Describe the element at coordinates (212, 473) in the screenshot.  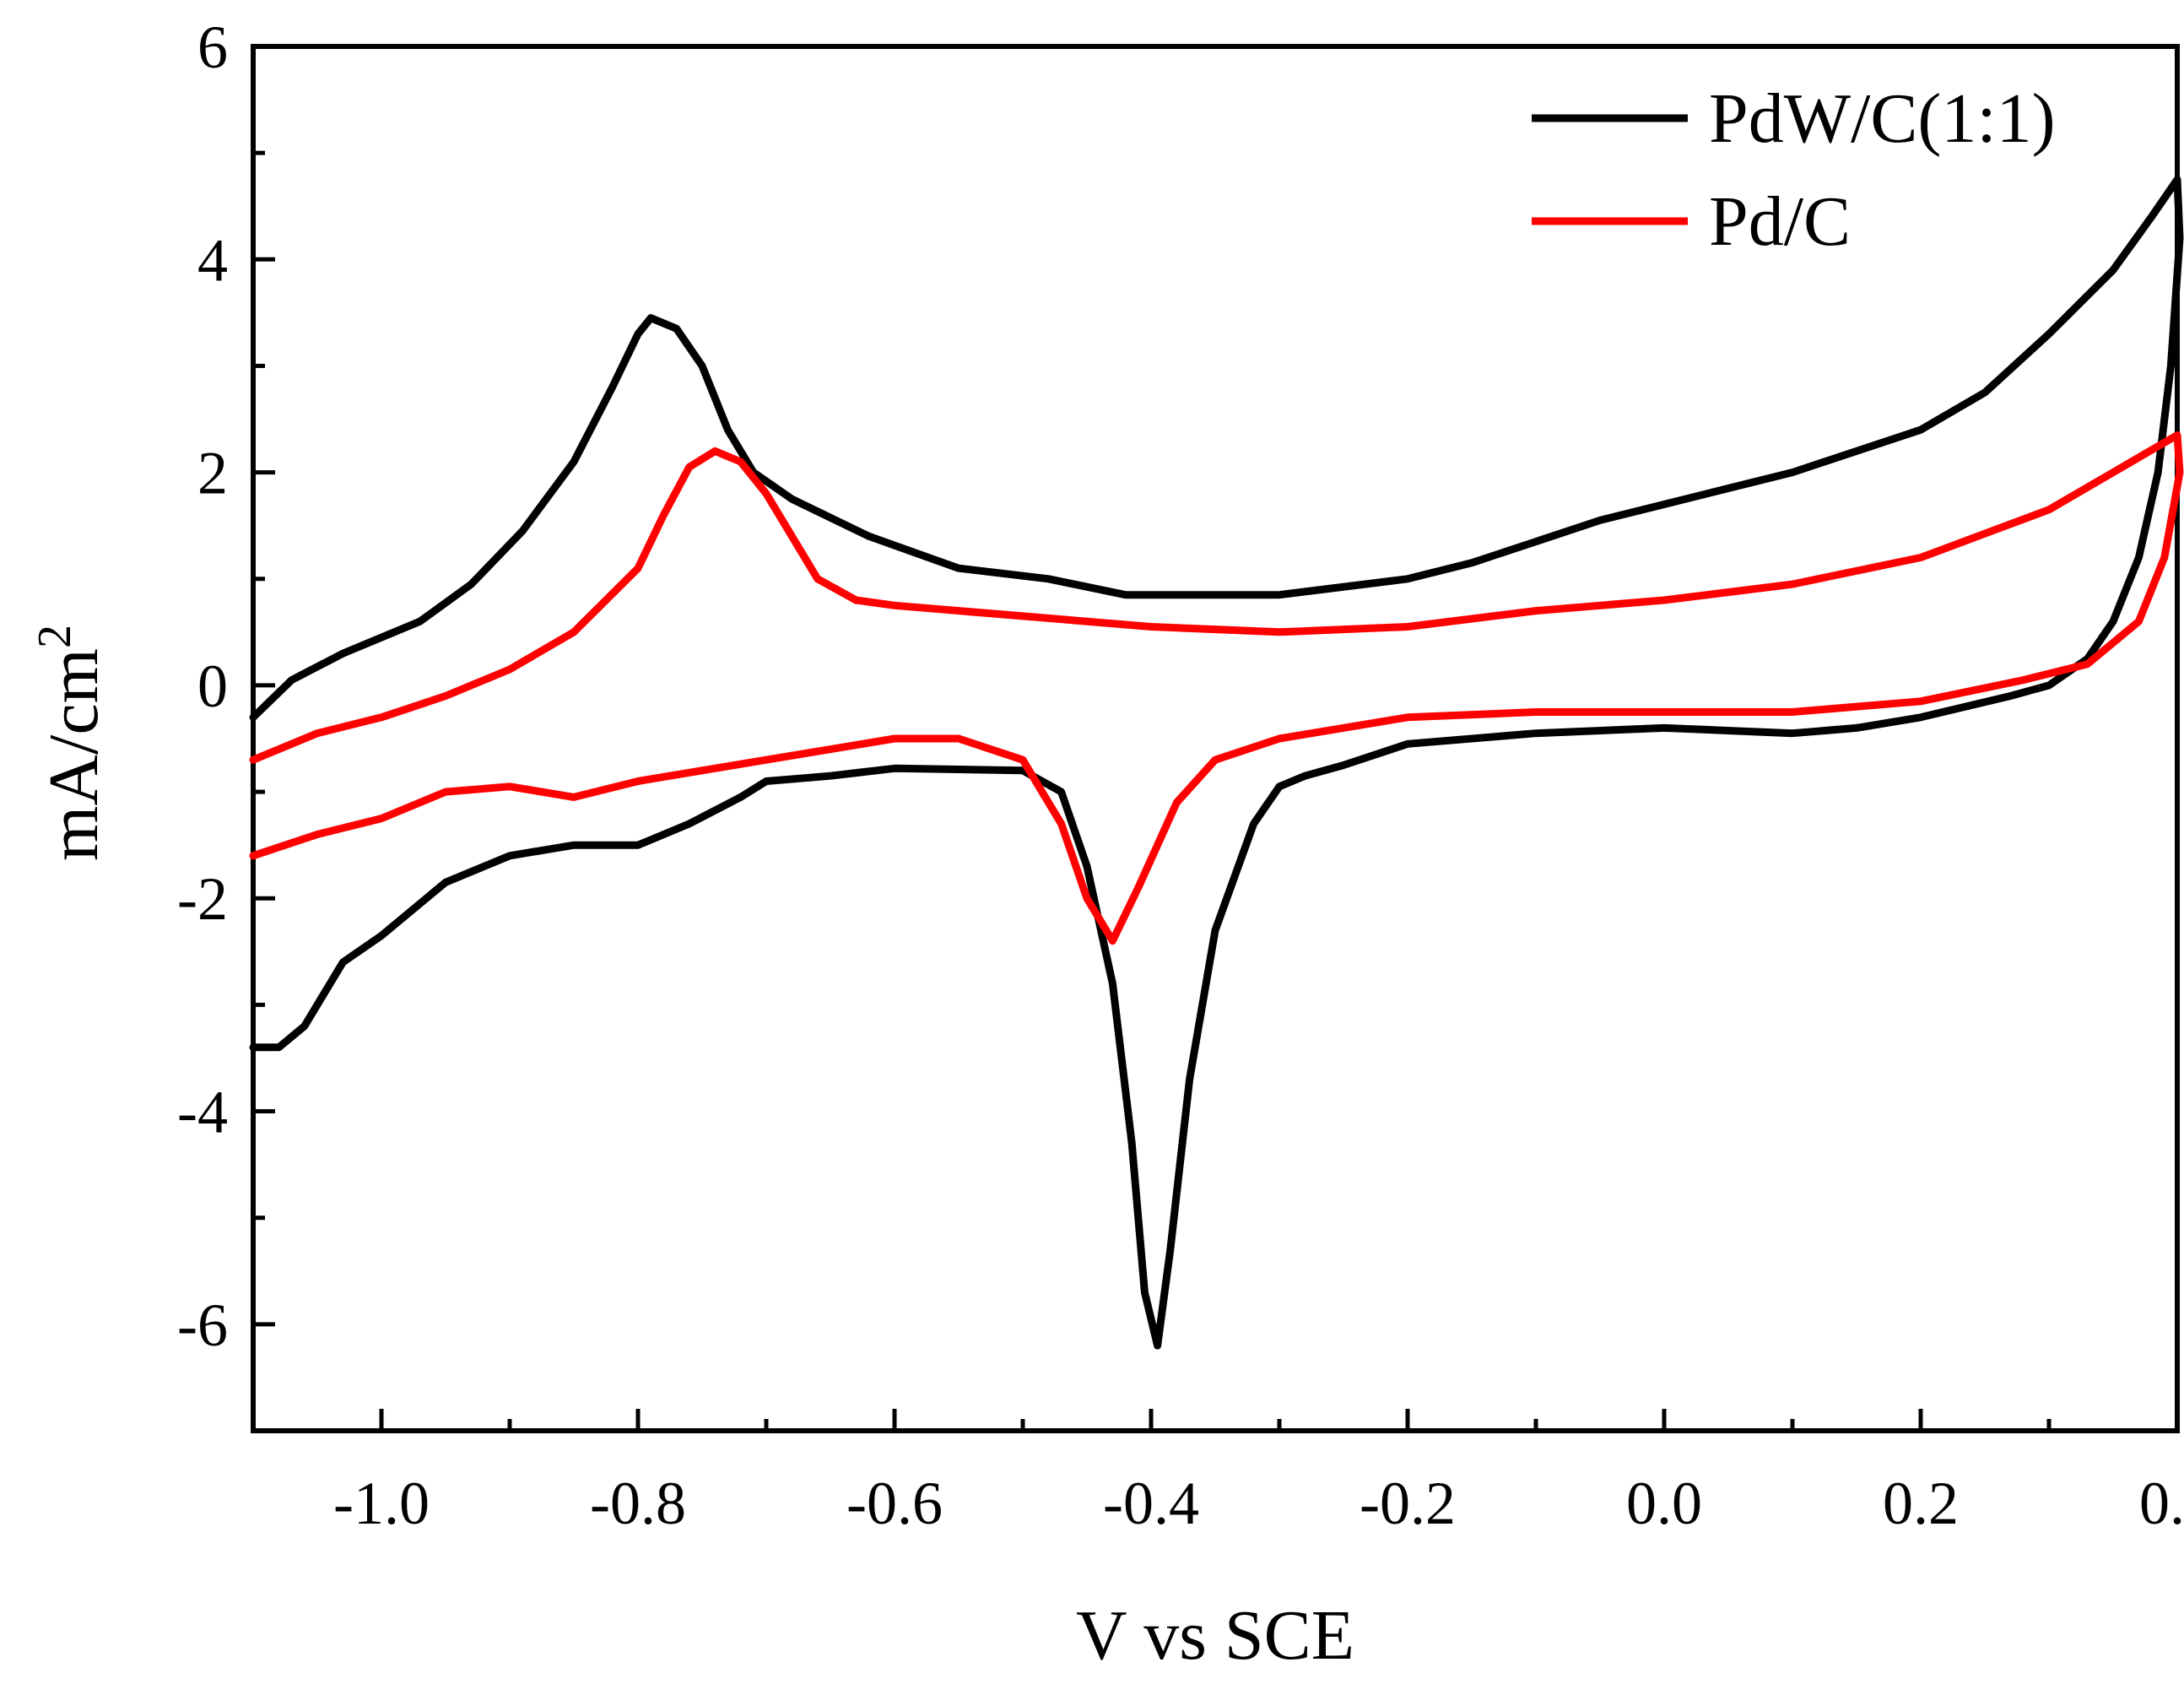
I see `y-tick-label: 2` at that location.